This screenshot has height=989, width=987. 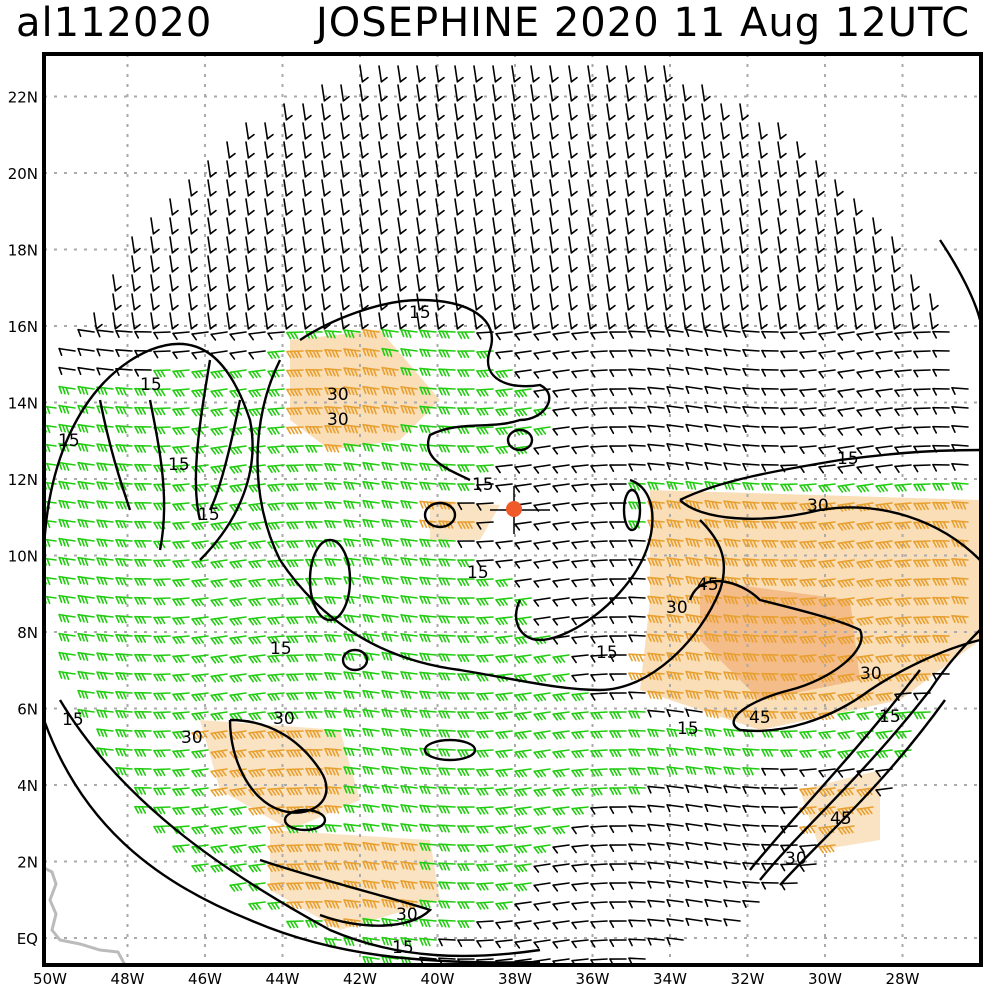 I want to click on contour-15-inner-east, so click(x=584, y=560).